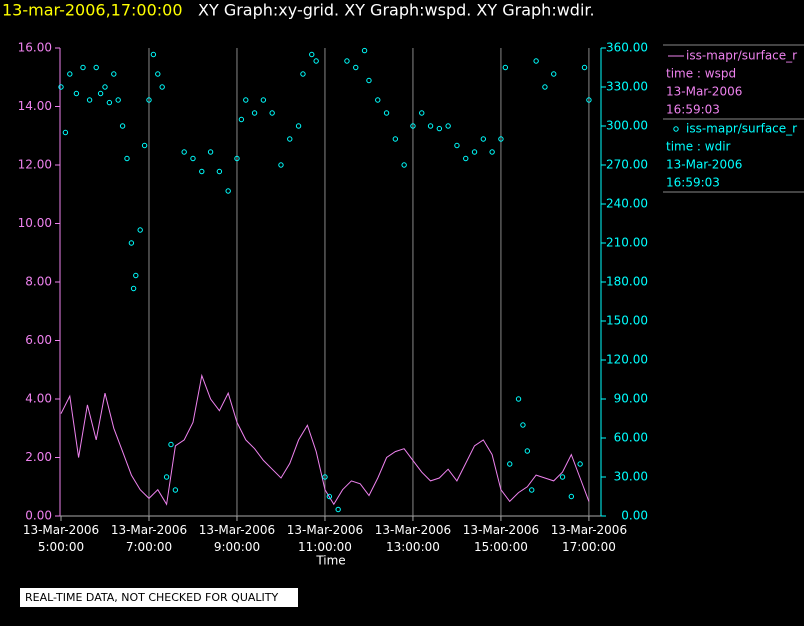 The width and height of the screenshot is (804, 626). I want to click on footer-box, so click(159, 597).